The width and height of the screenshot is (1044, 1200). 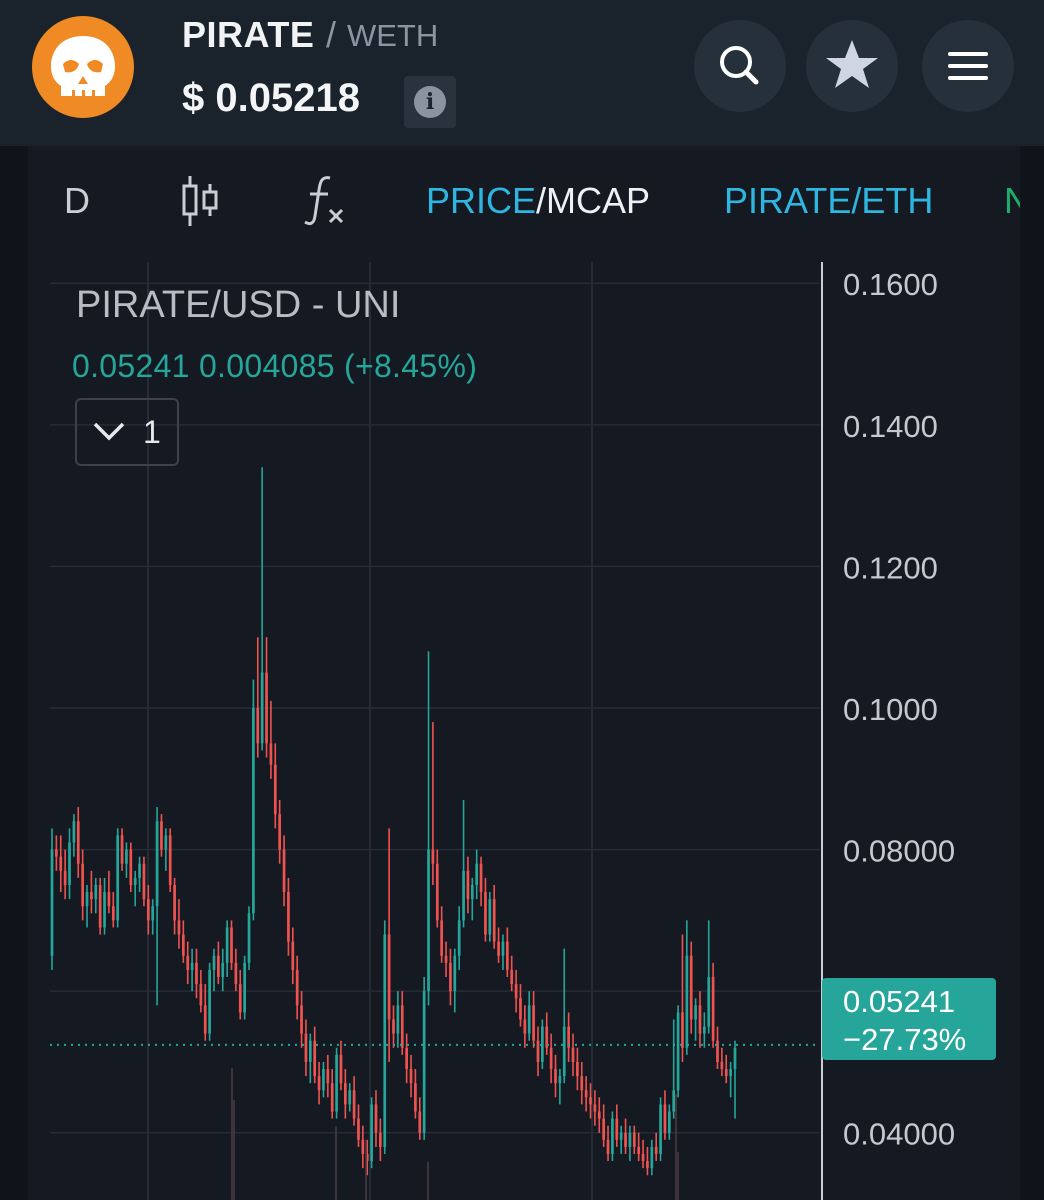 I want to click on menu-button, so click(x=968, y=66).